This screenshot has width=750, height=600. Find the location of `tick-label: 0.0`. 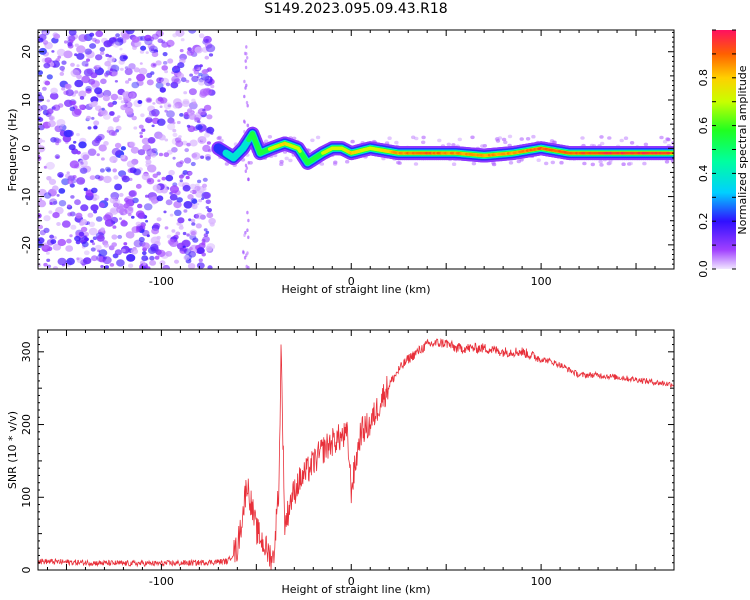

tick-label: 0.0 is located at coordinates (703, 269).